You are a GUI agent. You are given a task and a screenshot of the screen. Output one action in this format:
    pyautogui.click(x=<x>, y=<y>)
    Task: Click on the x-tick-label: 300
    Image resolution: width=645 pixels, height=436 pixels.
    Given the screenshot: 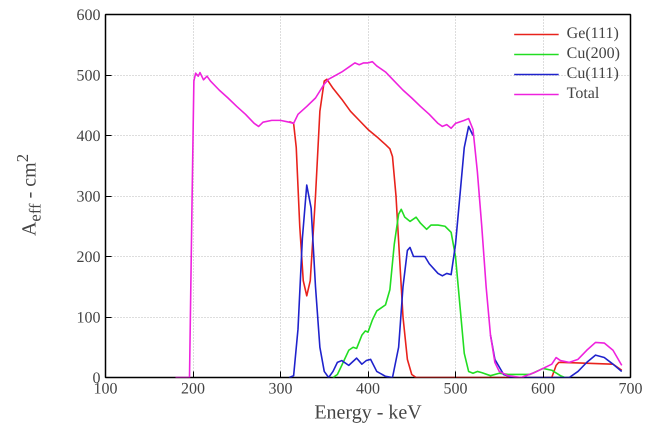 What is the action you would take?
    pyautogui.click(x=280, y=389)
    